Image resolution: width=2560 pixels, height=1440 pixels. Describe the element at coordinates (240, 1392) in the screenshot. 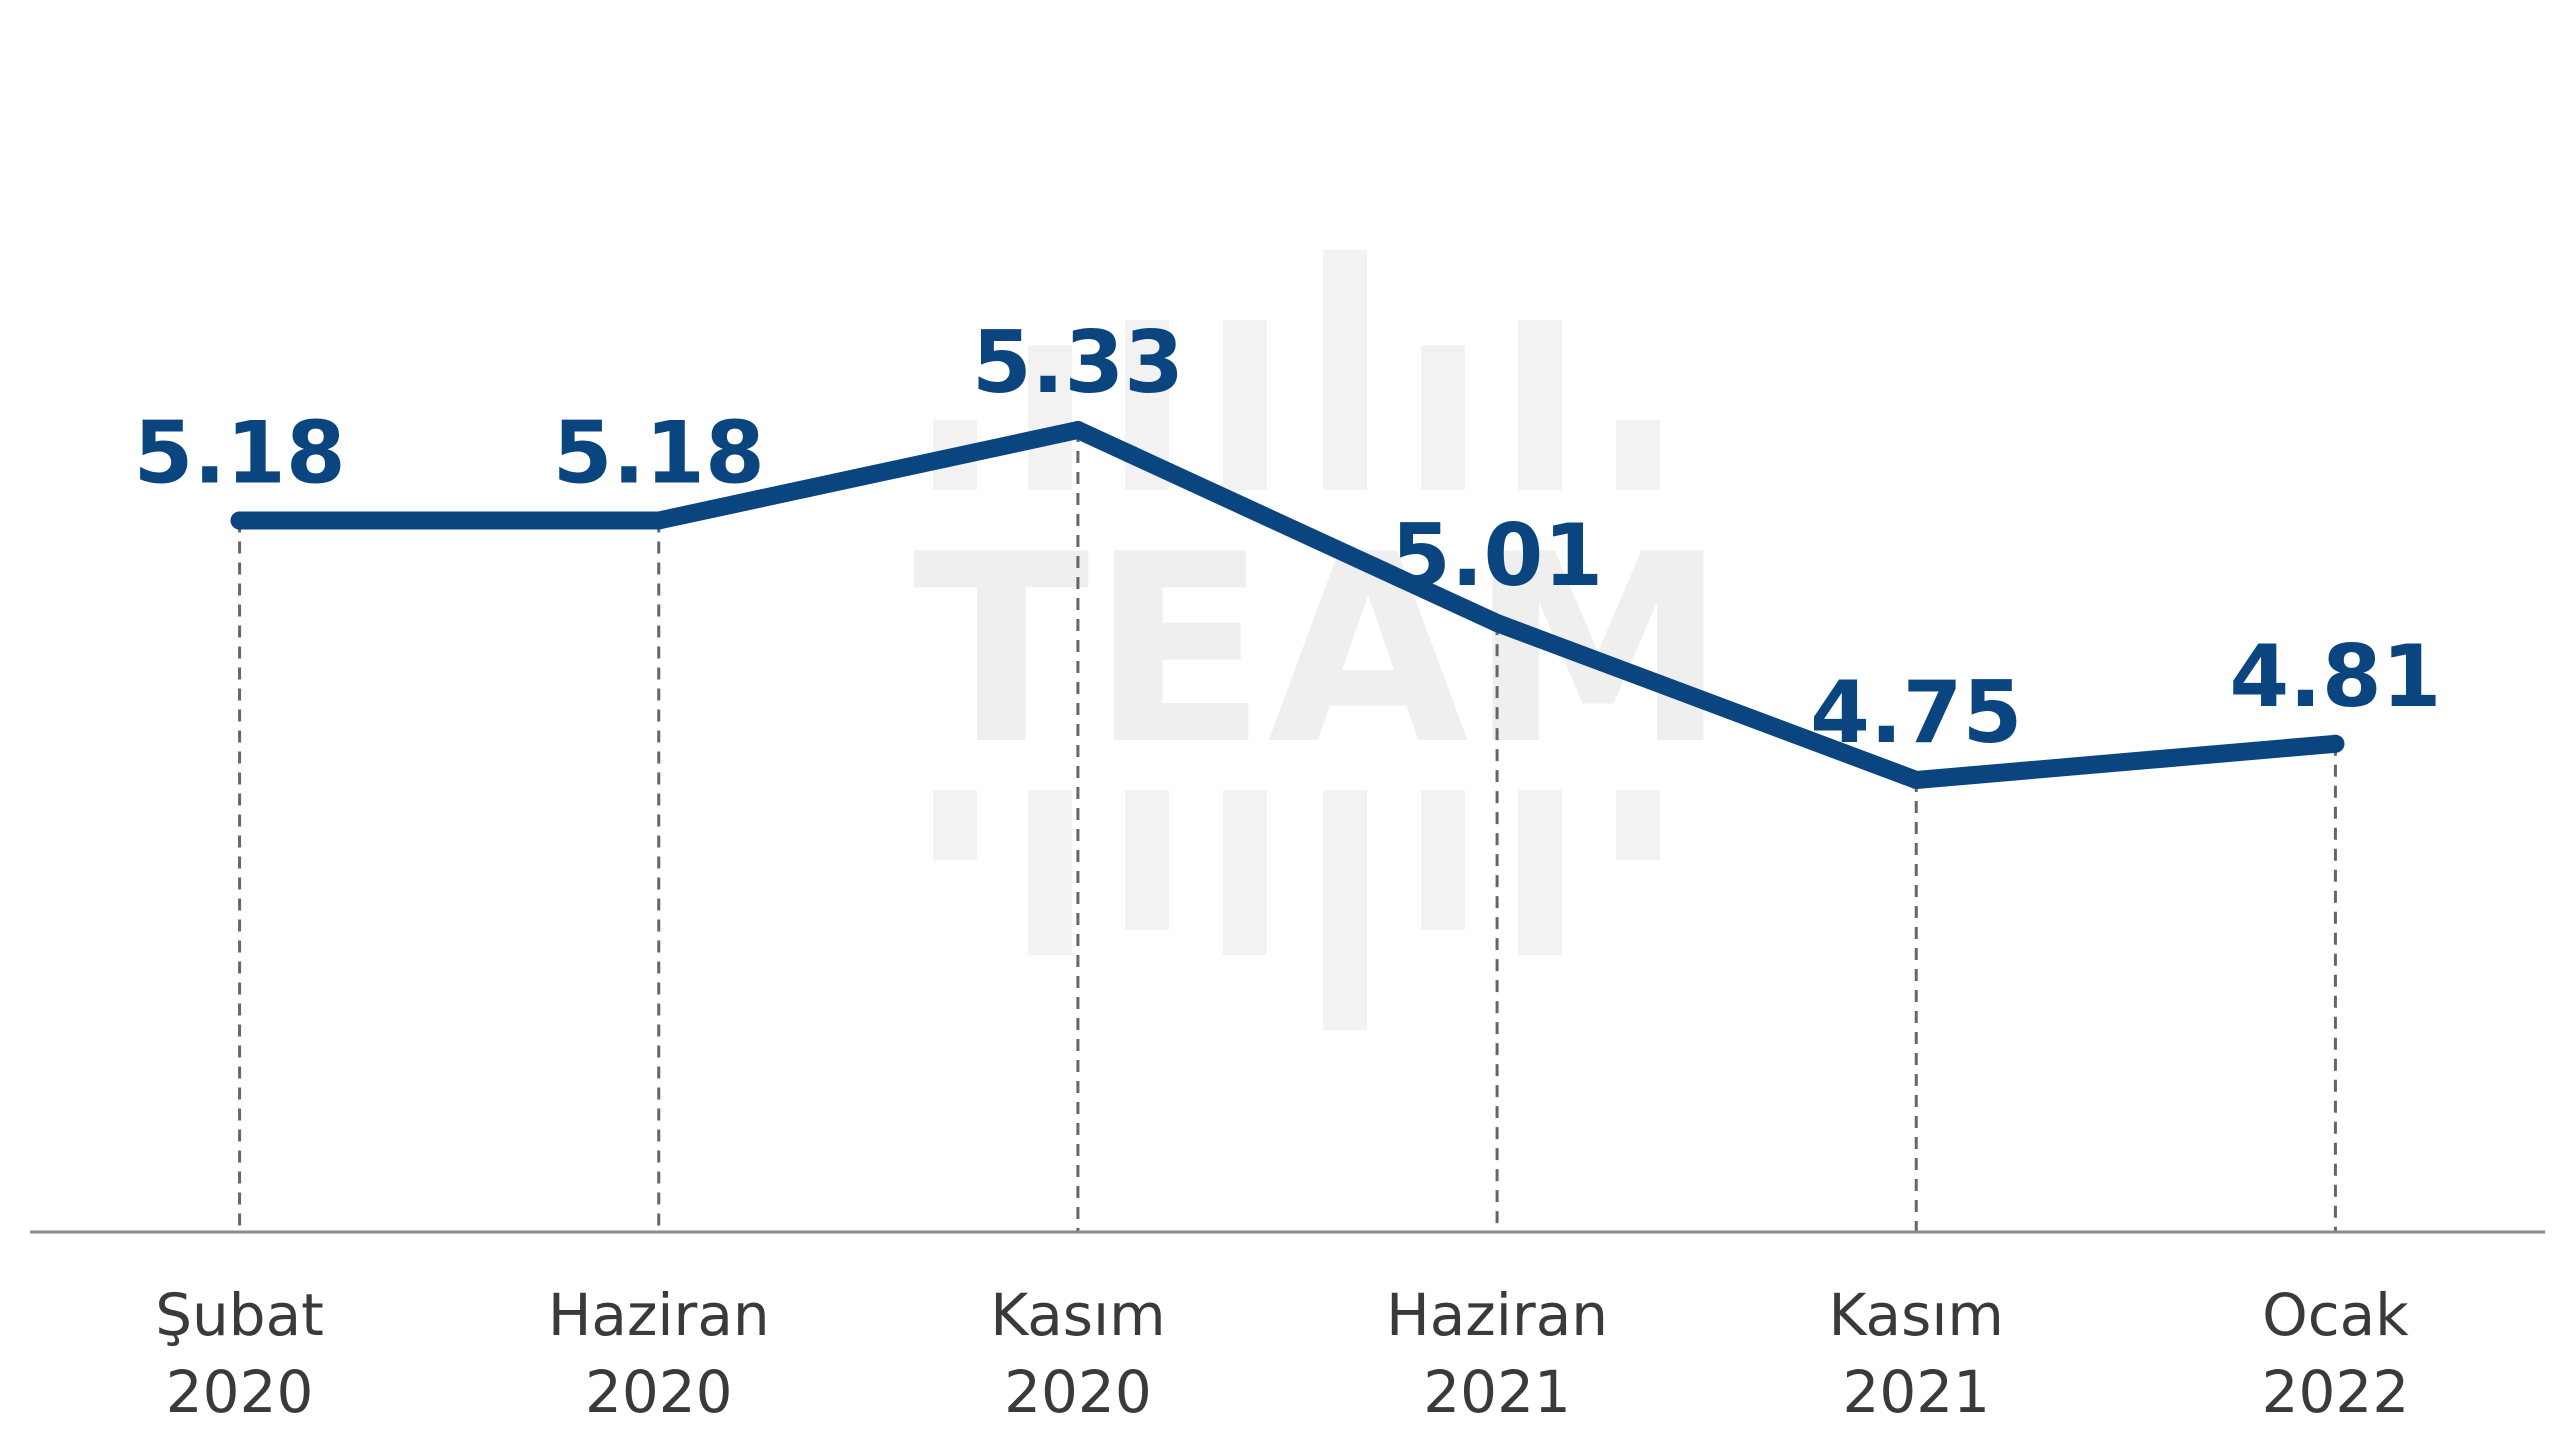

I see `x-tick-label-0-year: 2020` at that location.